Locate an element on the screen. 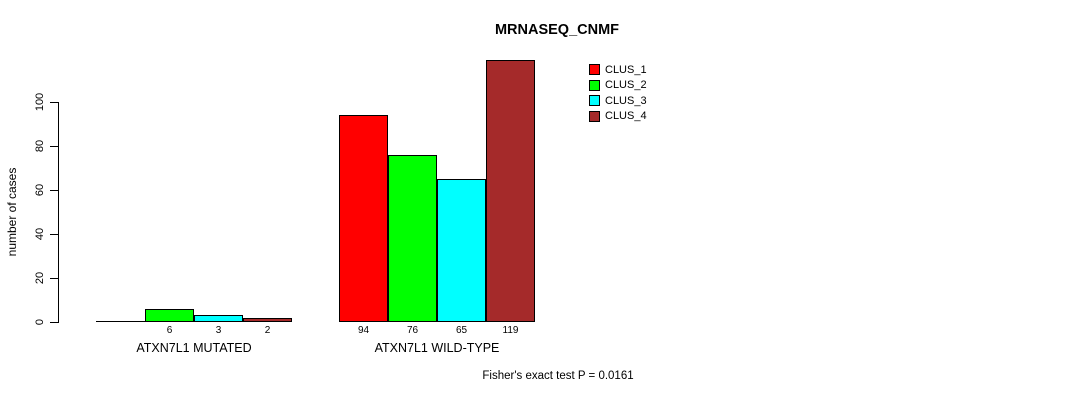 This screenshot has height=400, width=1090. bar-value-label: 119 is located at coordinates (510, 330).